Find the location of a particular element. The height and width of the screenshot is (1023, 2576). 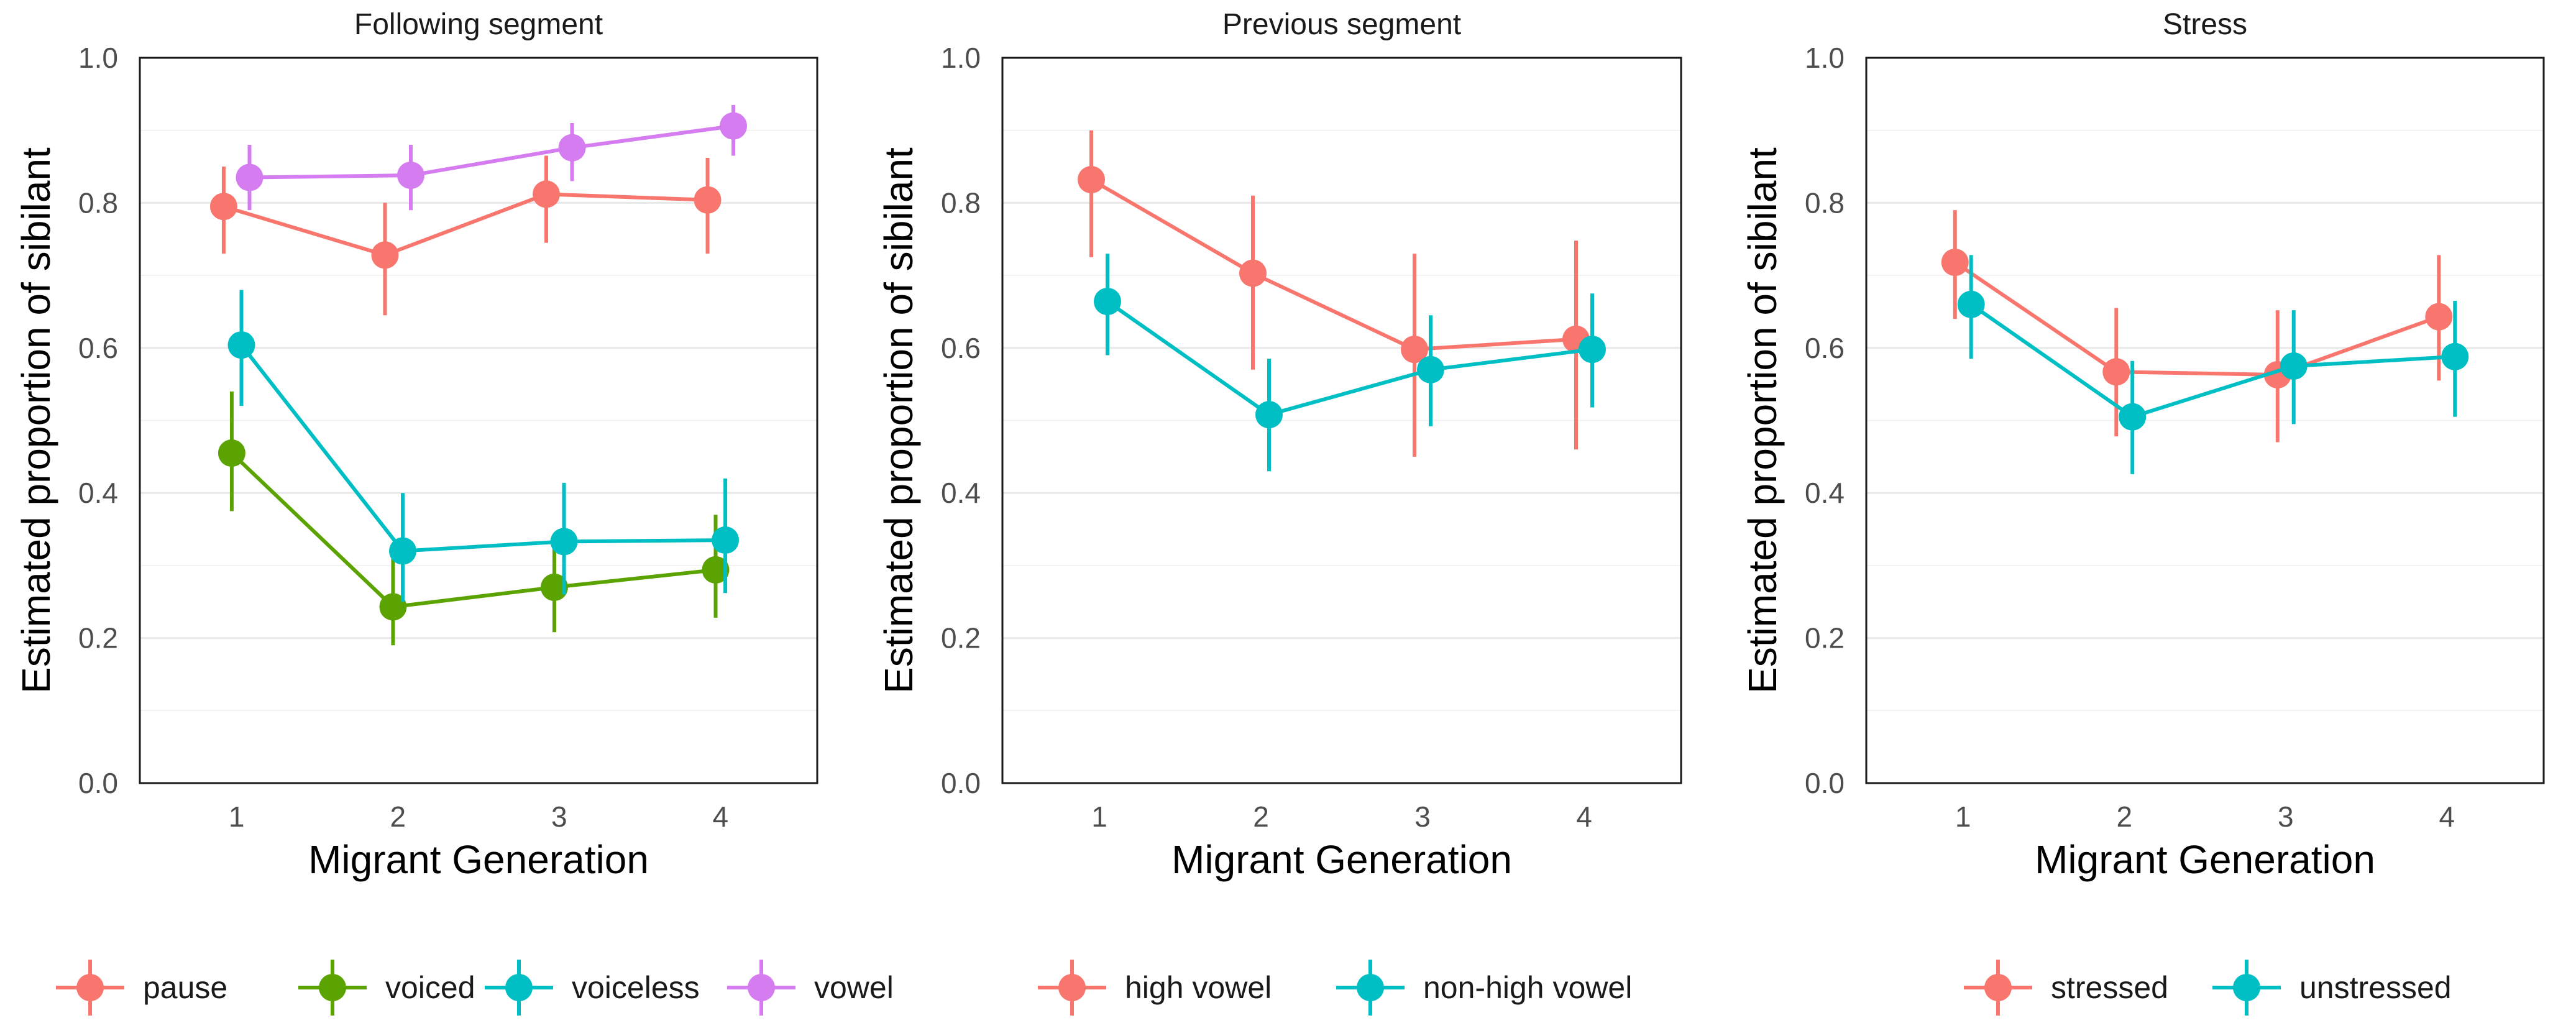

legend-panel-3: stressed unstressed is located at coordinates (2208, 988).